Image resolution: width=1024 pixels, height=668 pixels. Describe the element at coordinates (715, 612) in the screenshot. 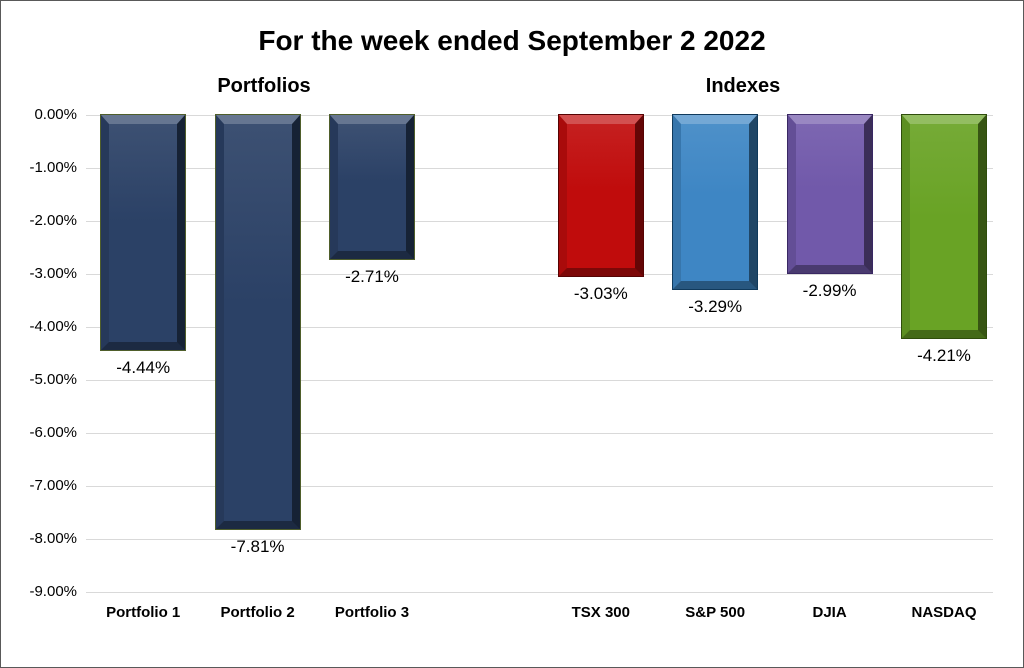

I see `category-label-s-p-500: S&P 500` at that location.